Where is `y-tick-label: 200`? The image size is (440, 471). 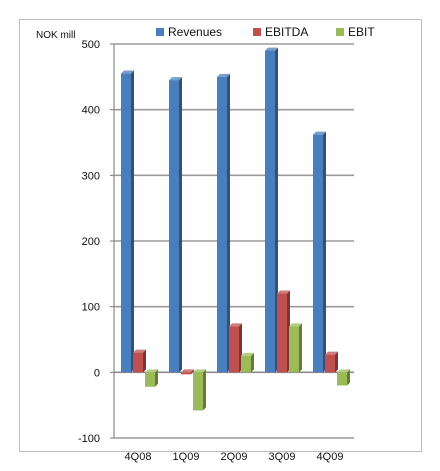 y-tick-label: 200 is located at coordinates (91, 242).